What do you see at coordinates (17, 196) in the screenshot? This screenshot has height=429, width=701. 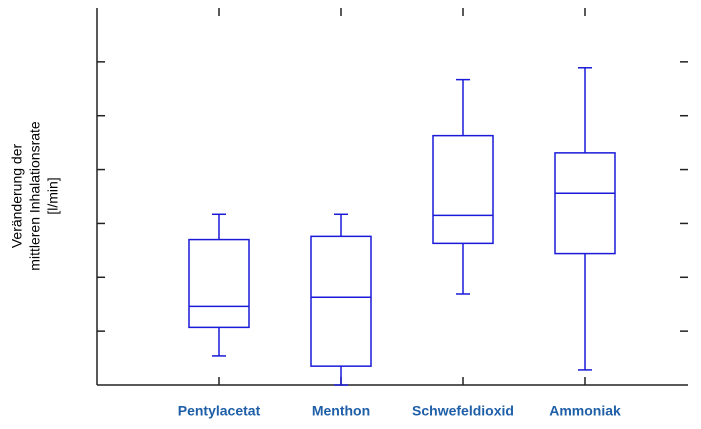 I see `y-label-line: Veränderung der` at bounding box center [17, 196].